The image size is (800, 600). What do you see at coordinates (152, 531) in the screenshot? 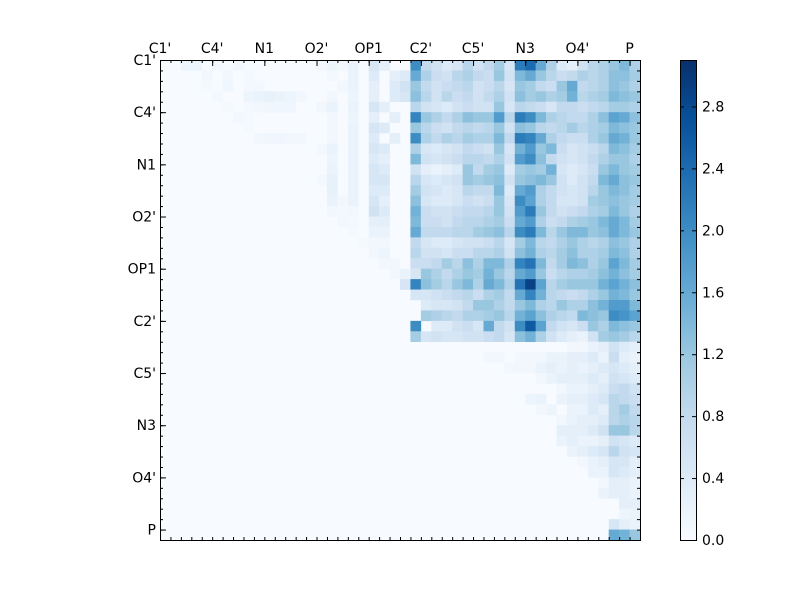
I see `y-tick-label: P` at bounding box center [152, 531].